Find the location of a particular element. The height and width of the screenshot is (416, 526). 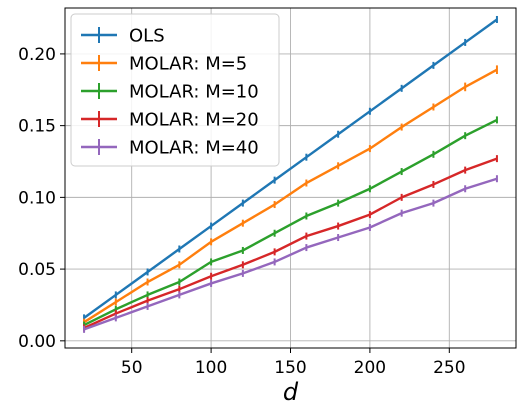

legend-item: MOLAR: M=40 is located at coordinates (170, 148).